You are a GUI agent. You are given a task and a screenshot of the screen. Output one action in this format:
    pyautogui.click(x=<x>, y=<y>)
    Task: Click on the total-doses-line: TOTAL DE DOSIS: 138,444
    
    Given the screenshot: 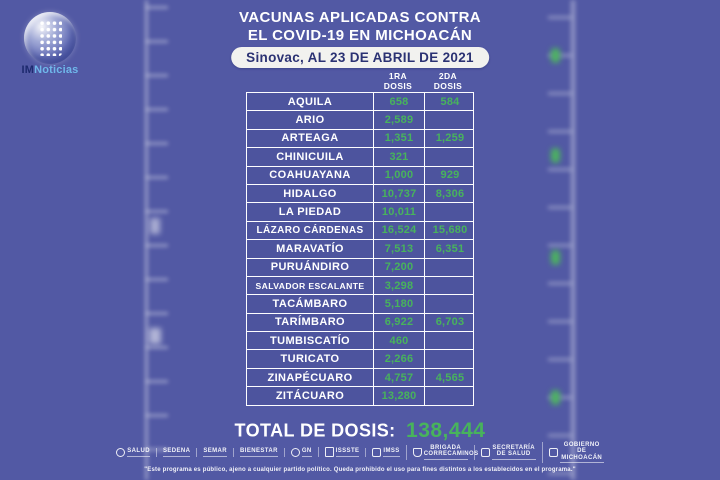 What is the action you would take?
    pyautogui.click(x=360, y=431)
    